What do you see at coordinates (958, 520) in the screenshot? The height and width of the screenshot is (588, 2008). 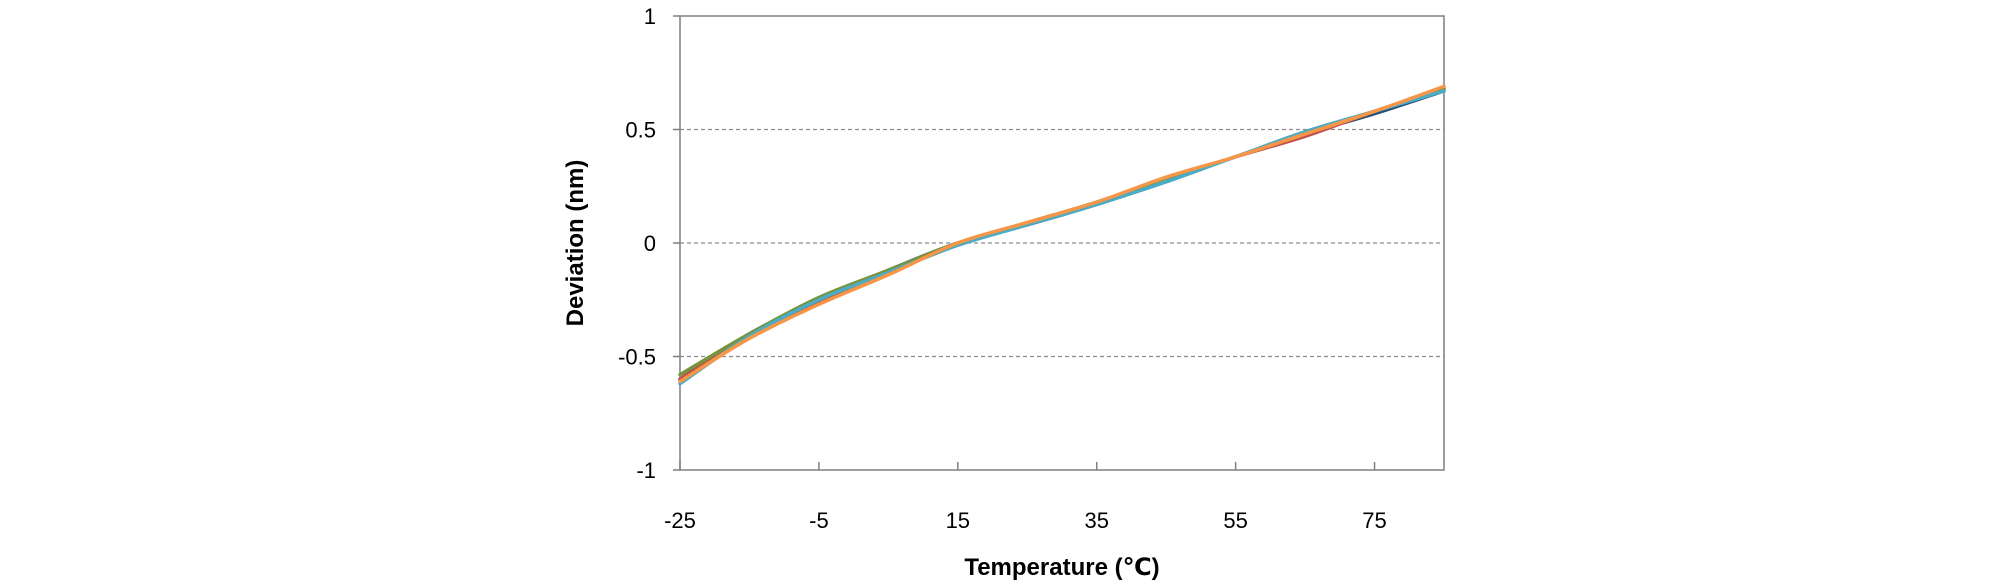 I see `x-tick-label: 15` at bounding box center [958, 520].